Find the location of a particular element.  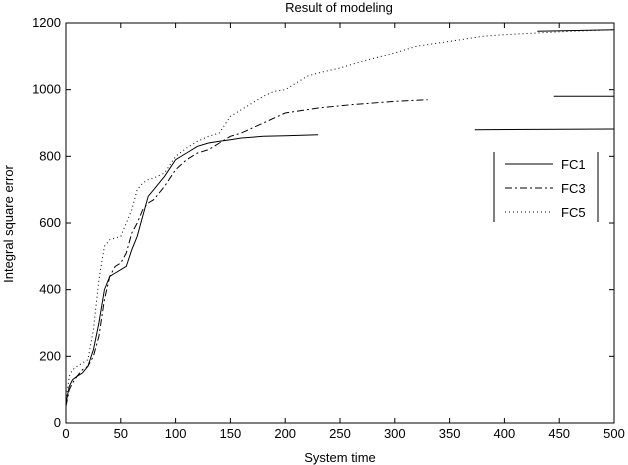

x-tick-label: 300 is located at coordinates (395, 433).